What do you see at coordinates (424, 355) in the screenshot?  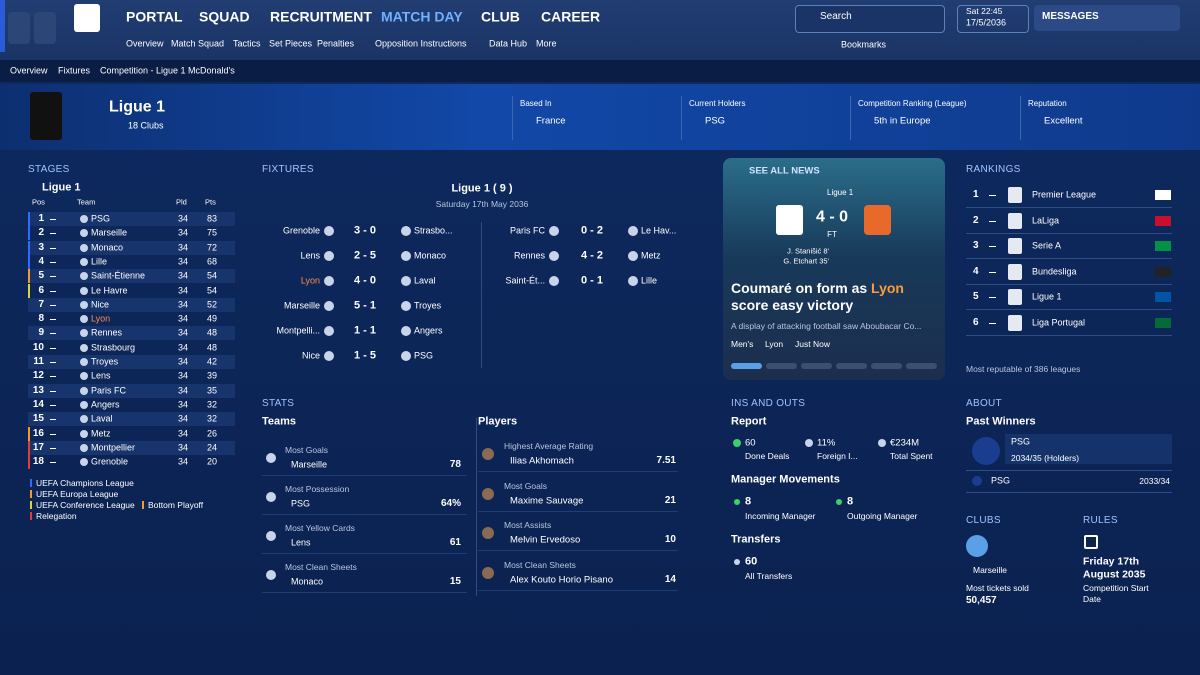 I see `away-team: PSG` at bounding box center [424, 355].